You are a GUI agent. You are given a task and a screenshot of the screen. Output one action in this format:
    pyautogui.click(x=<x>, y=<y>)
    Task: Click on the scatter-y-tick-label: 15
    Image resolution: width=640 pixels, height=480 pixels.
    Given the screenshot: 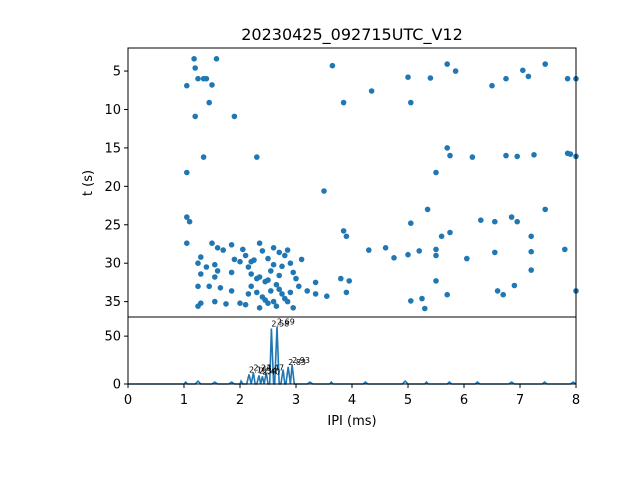 What is the action you would take?
    pyautogui.click(x=112, y=148)
    